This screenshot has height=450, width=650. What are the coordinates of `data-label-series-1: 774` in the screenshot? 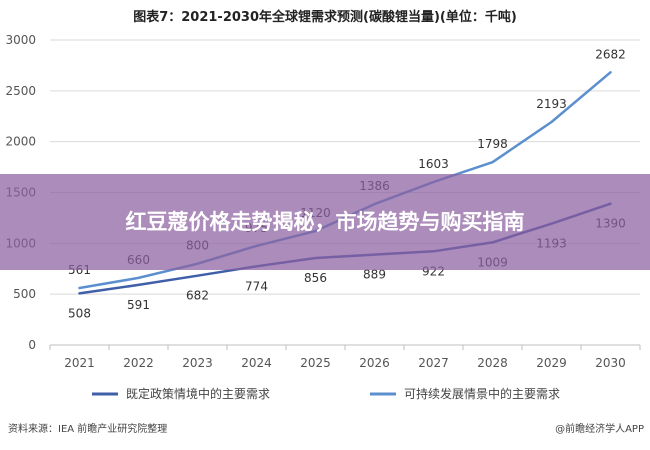 It's located at (256, 286).